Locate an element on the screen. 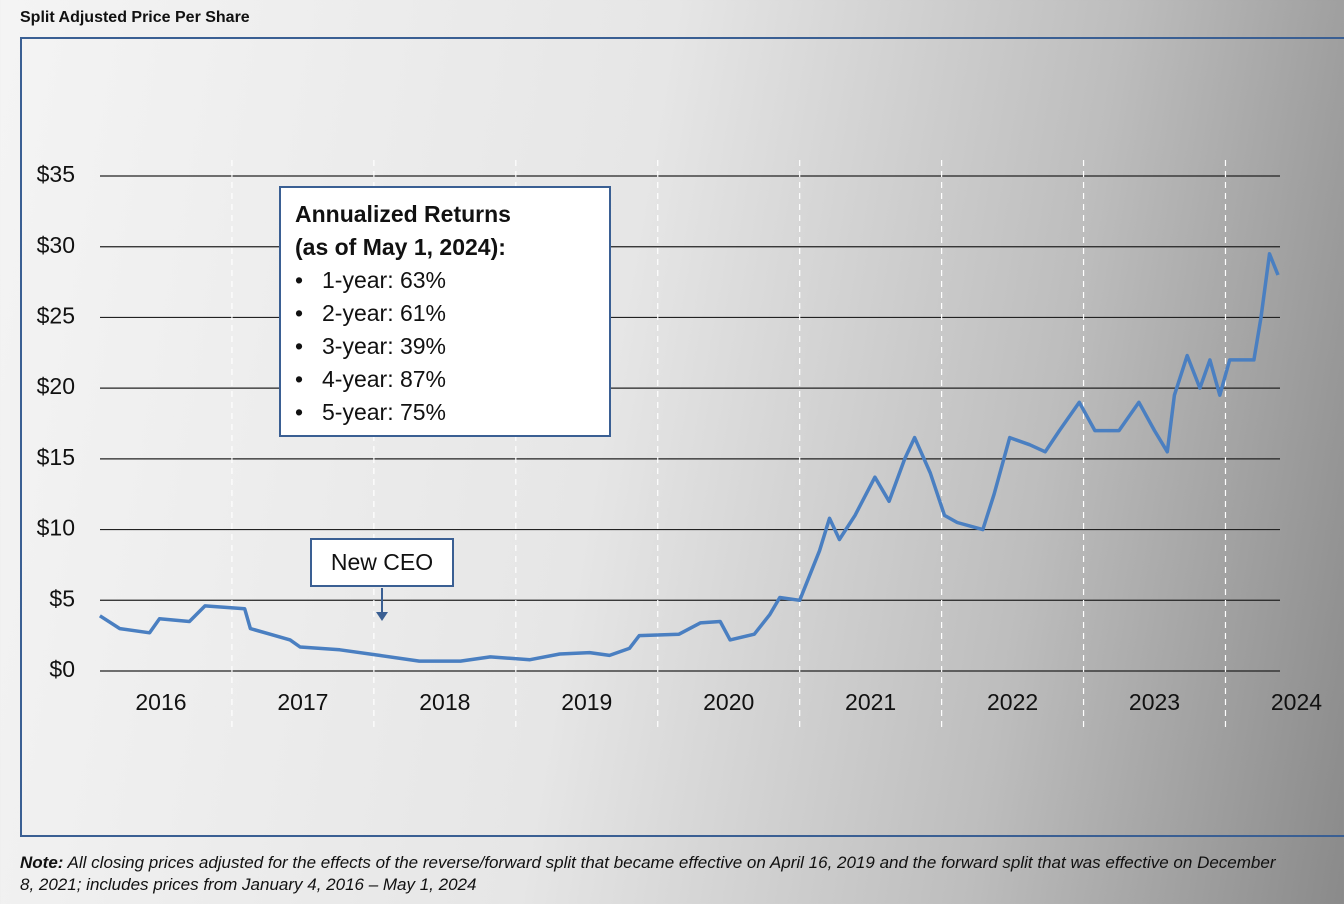  y-tick-label: $10 is located at coordinates (56, 528).